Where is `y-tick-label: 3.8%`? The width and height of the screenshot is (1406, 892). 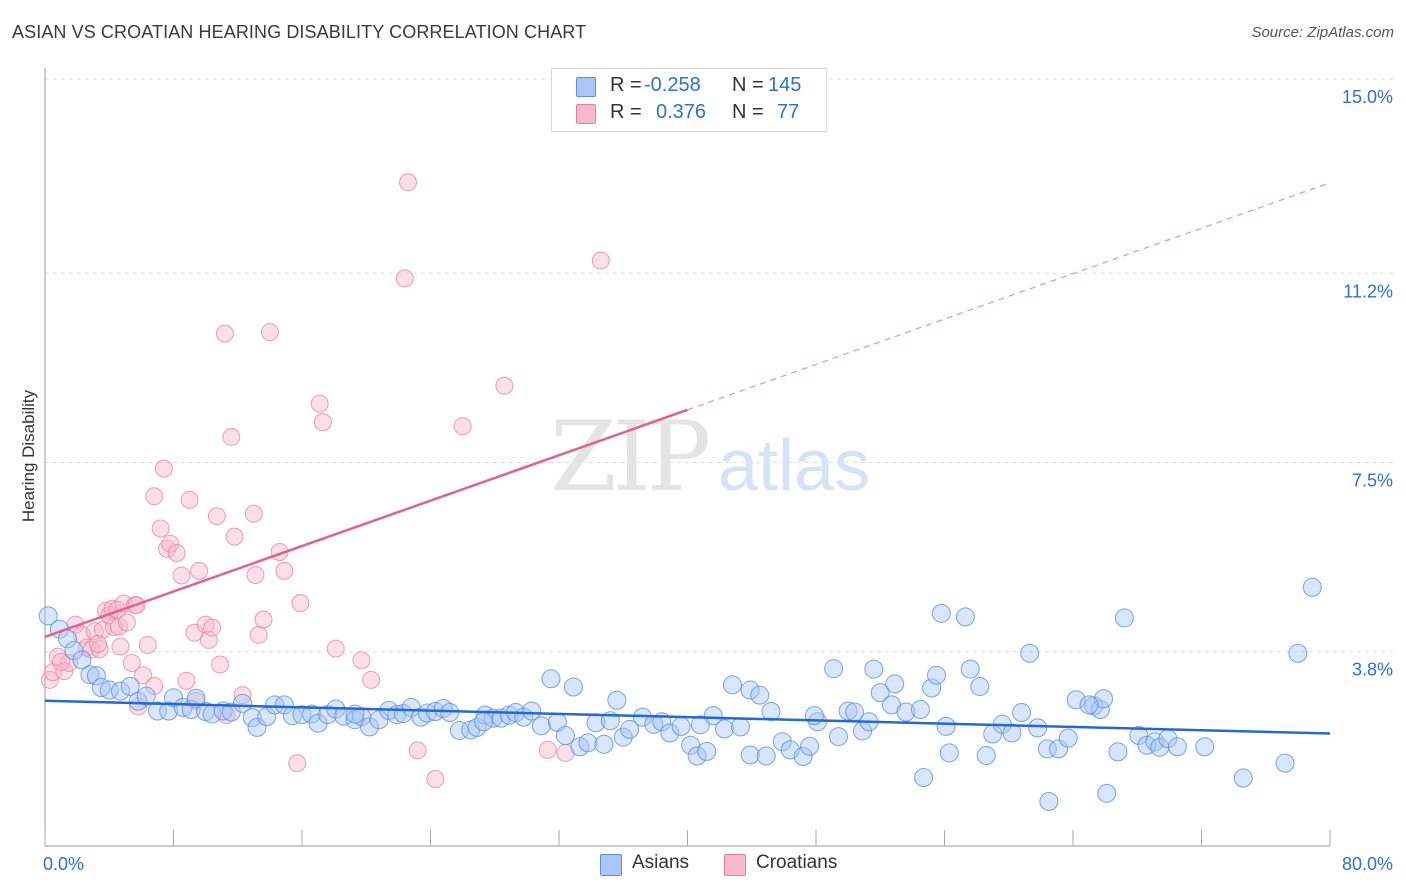
y-tick-label: 3.8% is located at coordinates (1372, 670).